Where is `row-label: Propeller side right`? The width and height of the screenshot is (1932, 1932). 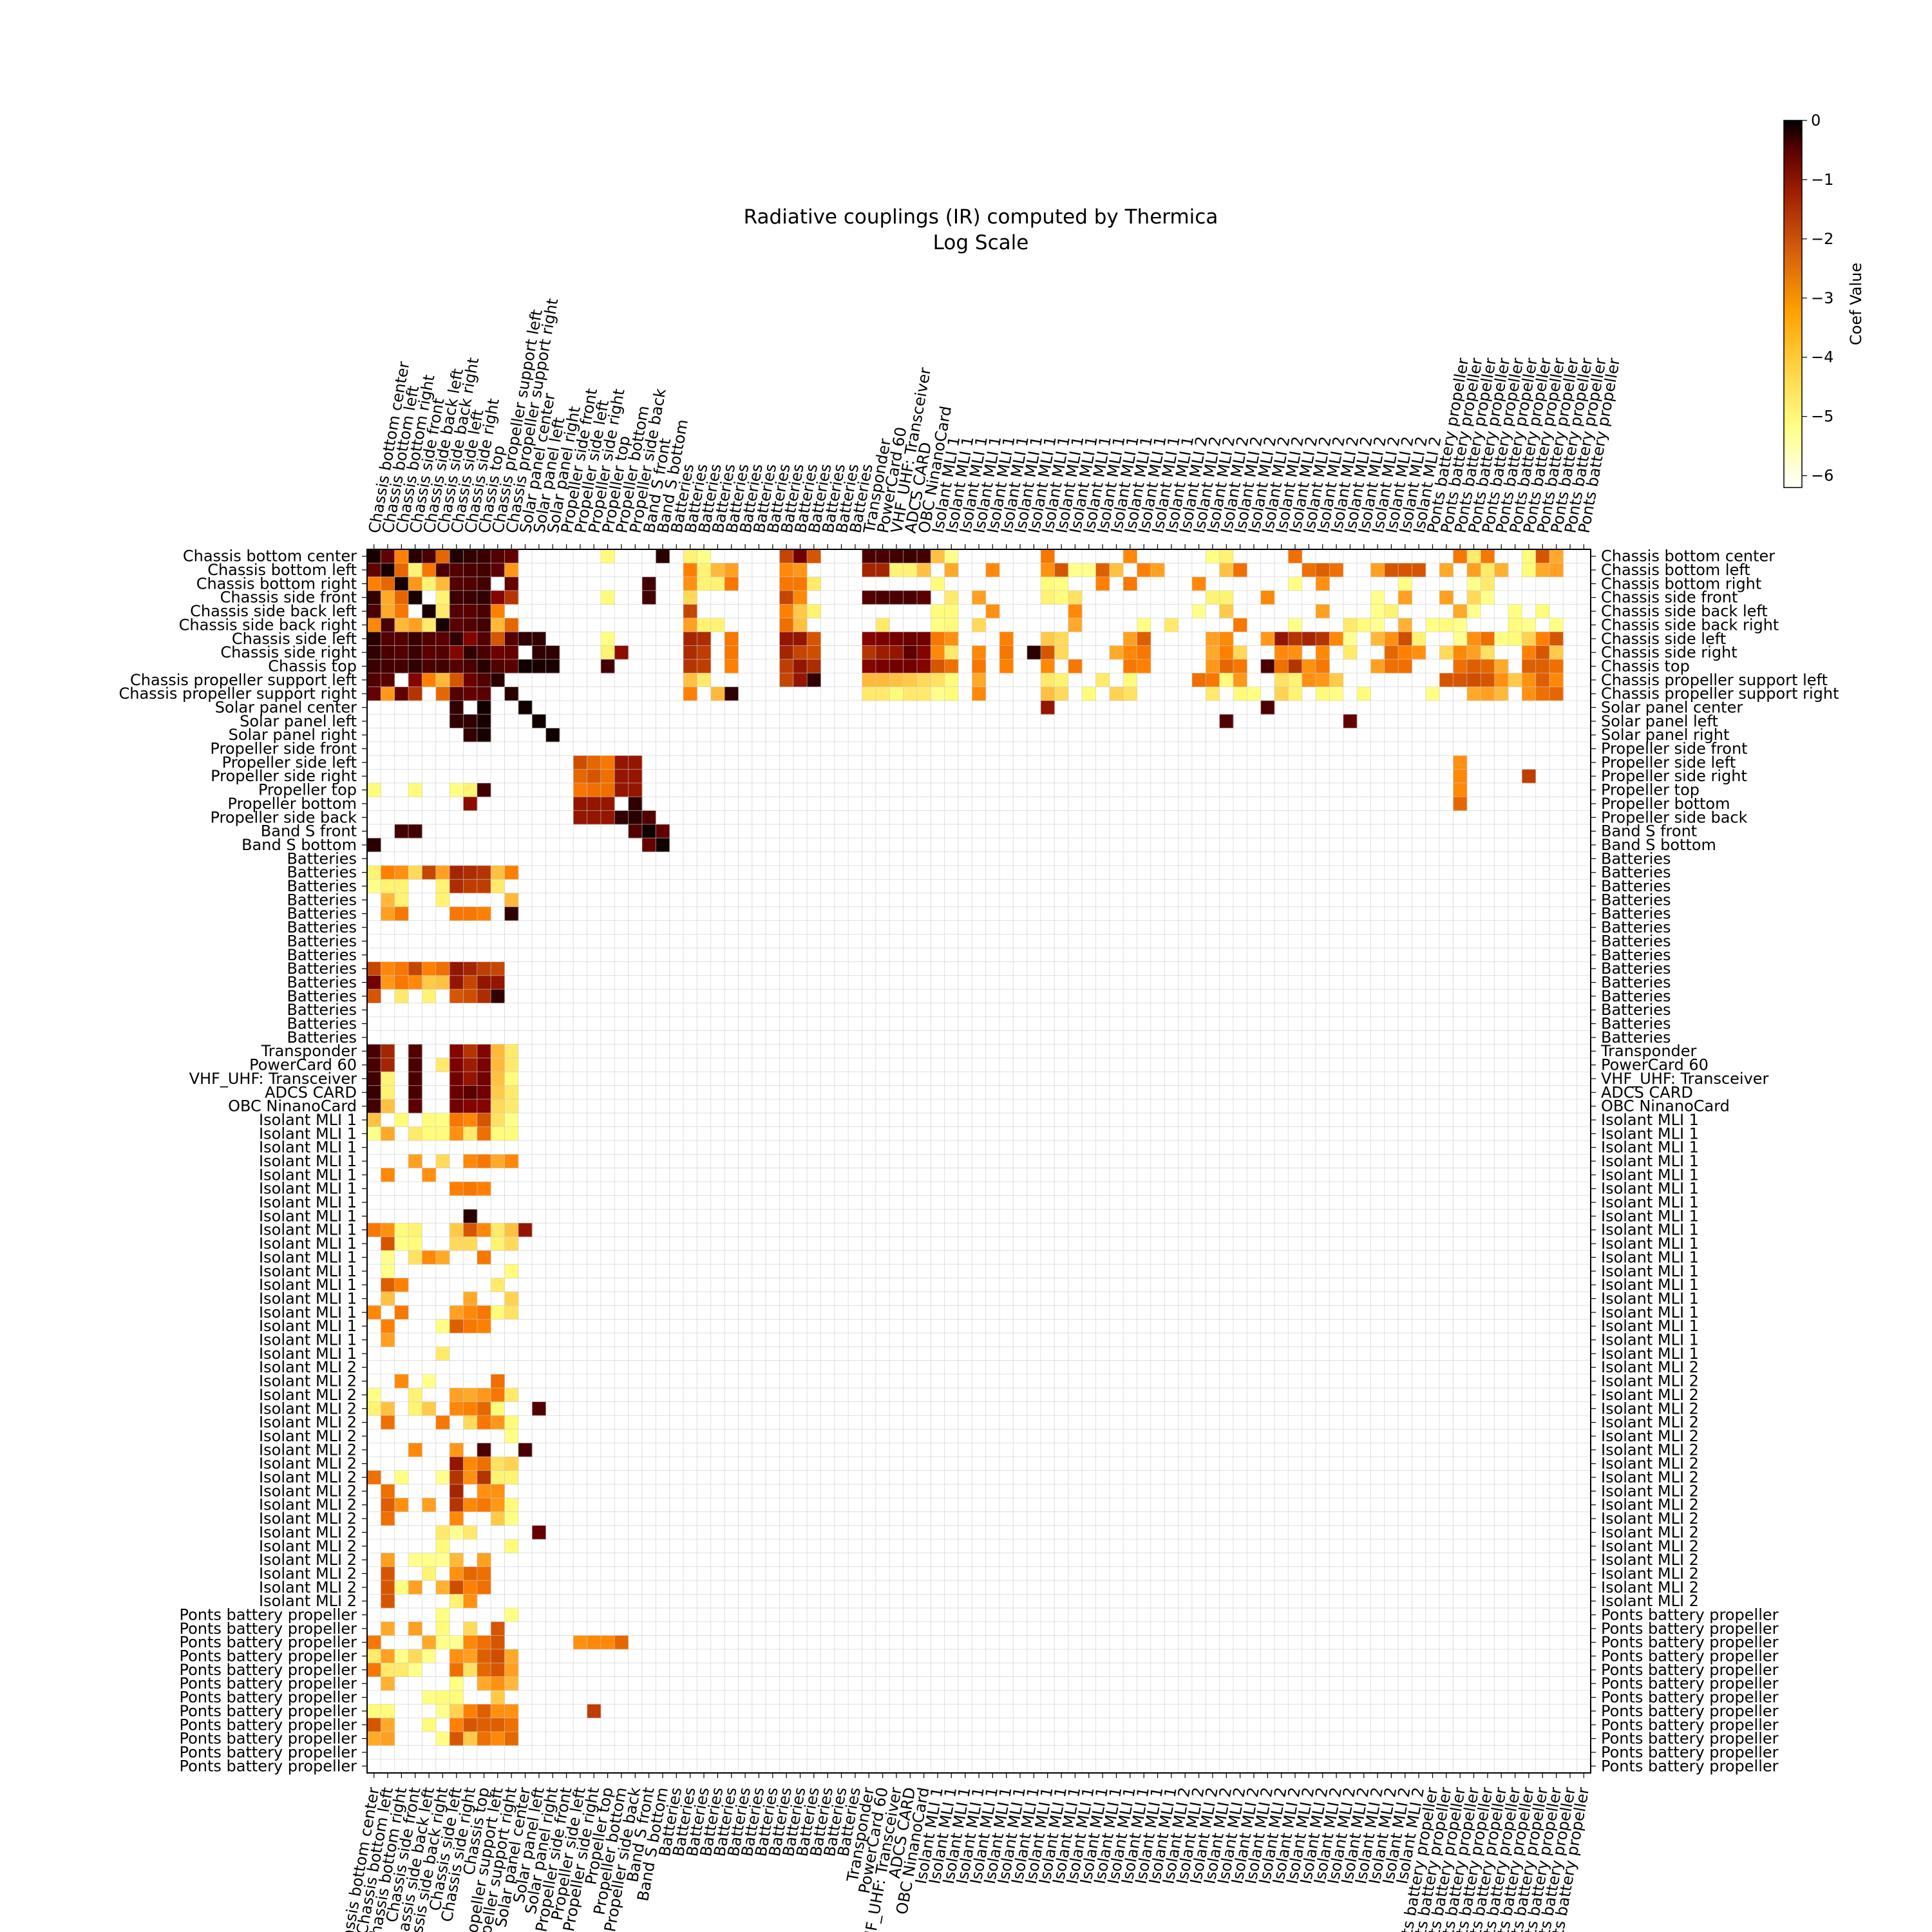
row-label: Propeller side right is located at coordinates (1674, 776).